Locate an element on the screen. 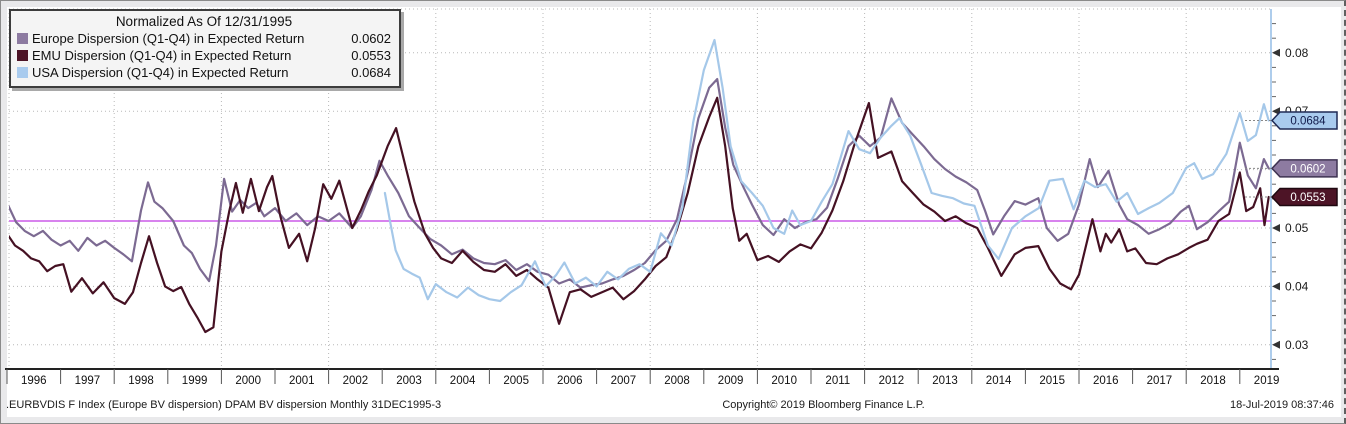  legend-value-usa: 0.0684 is located at coordinates (371, 72).